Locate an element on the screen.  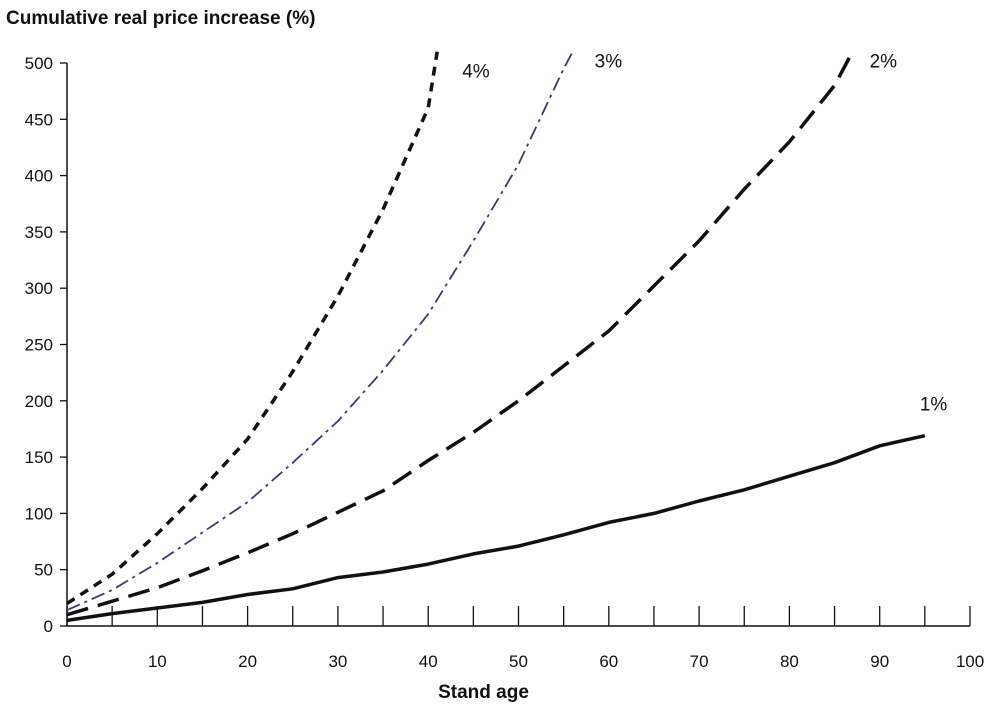
series-label: 1% is located at coordinates (934, 405).